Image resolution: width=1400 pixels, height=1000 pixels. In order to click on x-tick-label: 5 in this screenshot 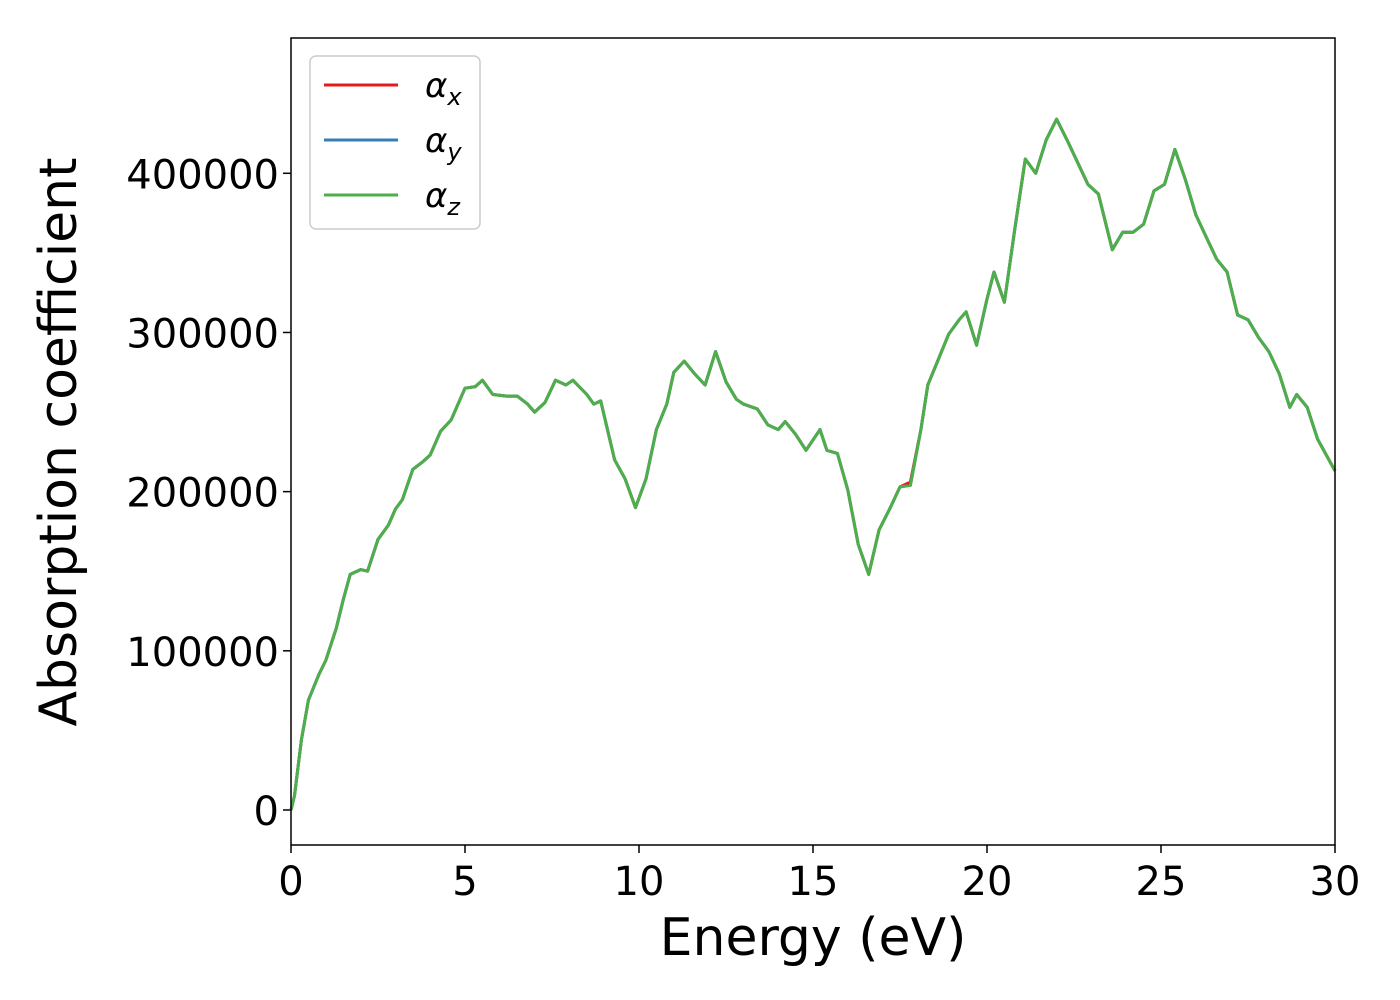, I will do `click(464, 882)`.